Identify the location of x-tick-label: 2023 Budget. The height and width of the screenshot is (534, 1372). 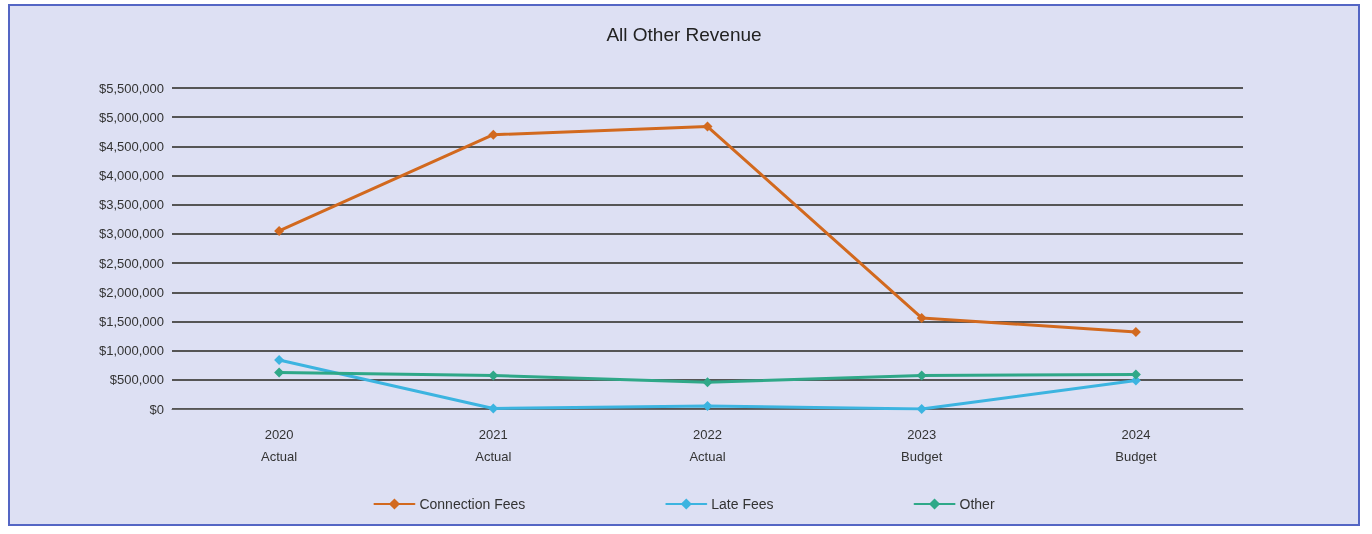
(922, 445).